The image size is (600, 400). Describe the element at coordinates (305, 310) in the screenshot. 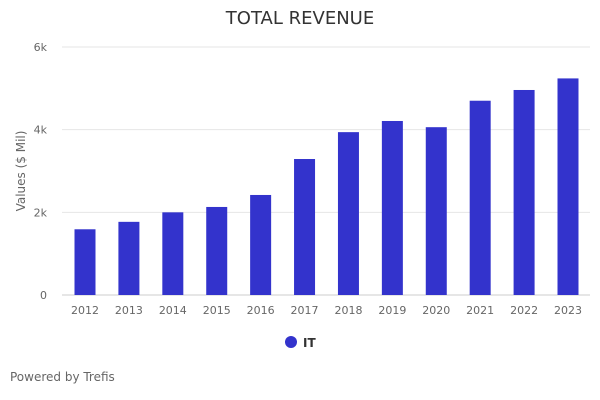

I see `x-tick-label: 2017` at that location.